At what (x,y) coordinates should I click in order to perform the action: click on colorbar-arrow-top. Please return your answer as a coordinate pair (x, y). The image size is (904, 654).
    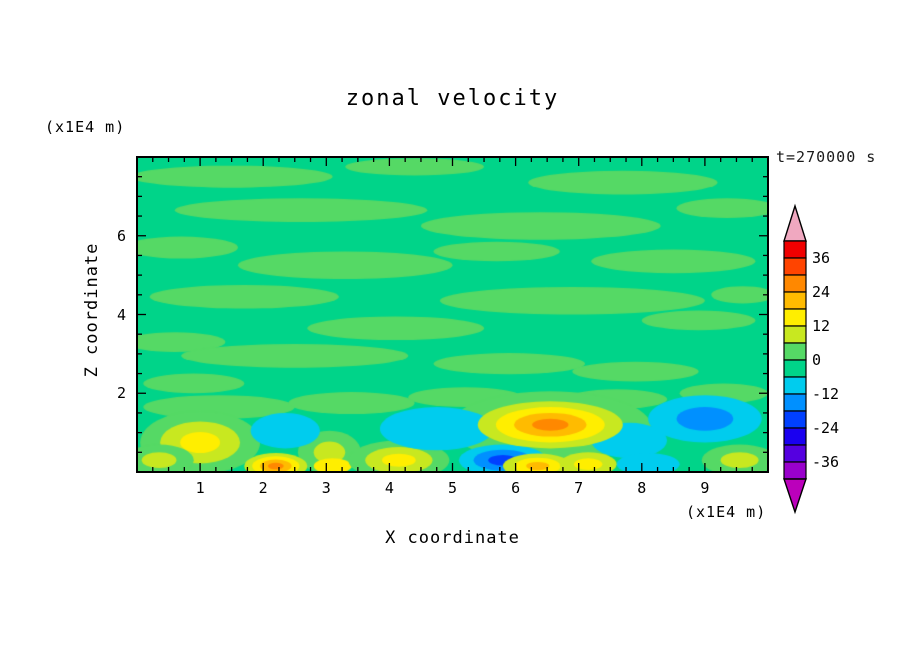
    Looking at the image, I should click on (795, 222).